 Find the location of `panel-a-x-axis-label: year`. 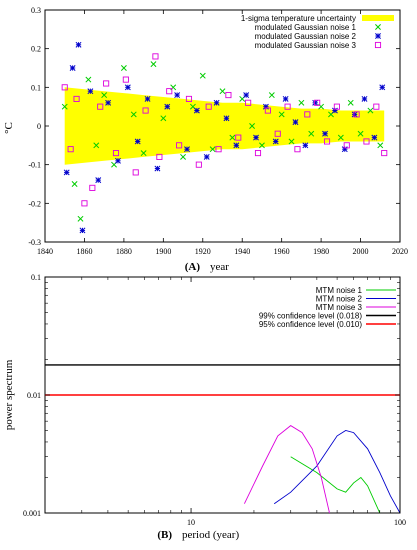

panel-a-x-axis-label: year is located at coordinates (219, 267).